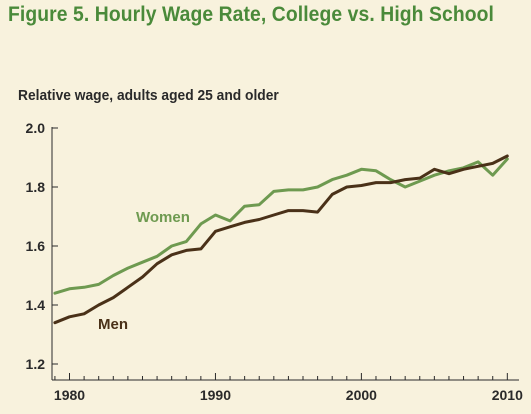 The width and height of the screenshot is (531, 414). What do you see at coordinates (113, 324) in the screenshot?
I see `series-label-men: Men` at bounding box center [113, 324].